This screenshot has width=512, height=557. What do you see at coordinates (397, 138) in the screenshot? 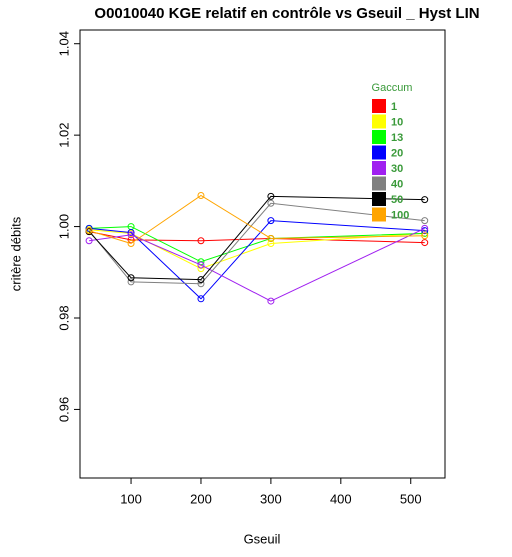
I see `legend-label: 13` at bounding box center [397, 138].